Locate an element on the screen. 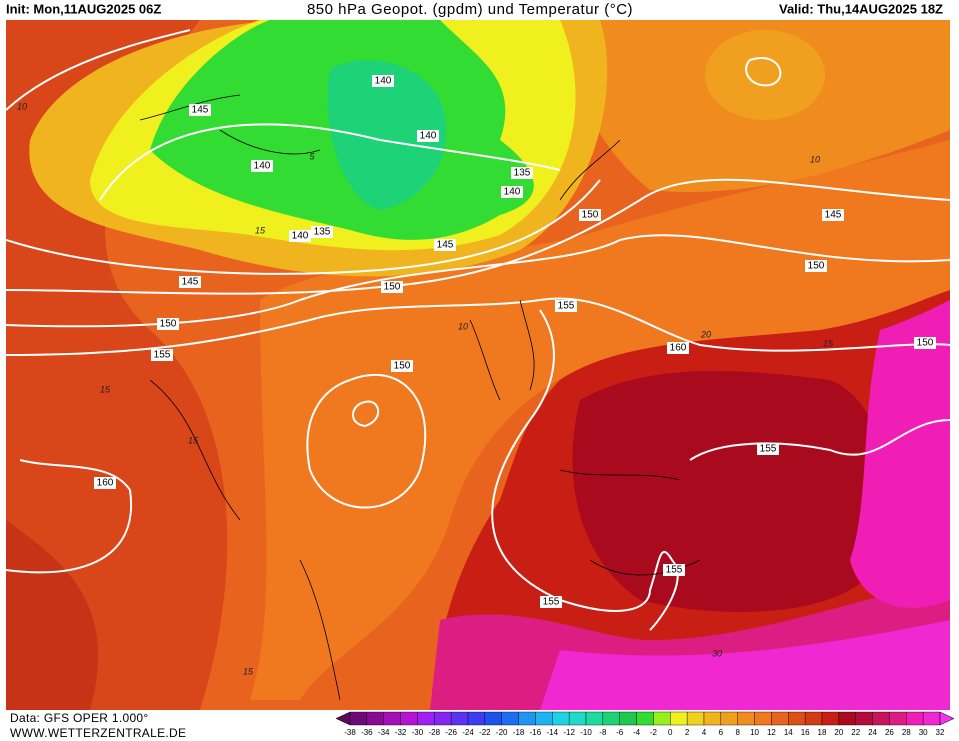 This screenshot has width=959, height=741. colorbar-tick-label: -20 is located at coordinates (502, 732).